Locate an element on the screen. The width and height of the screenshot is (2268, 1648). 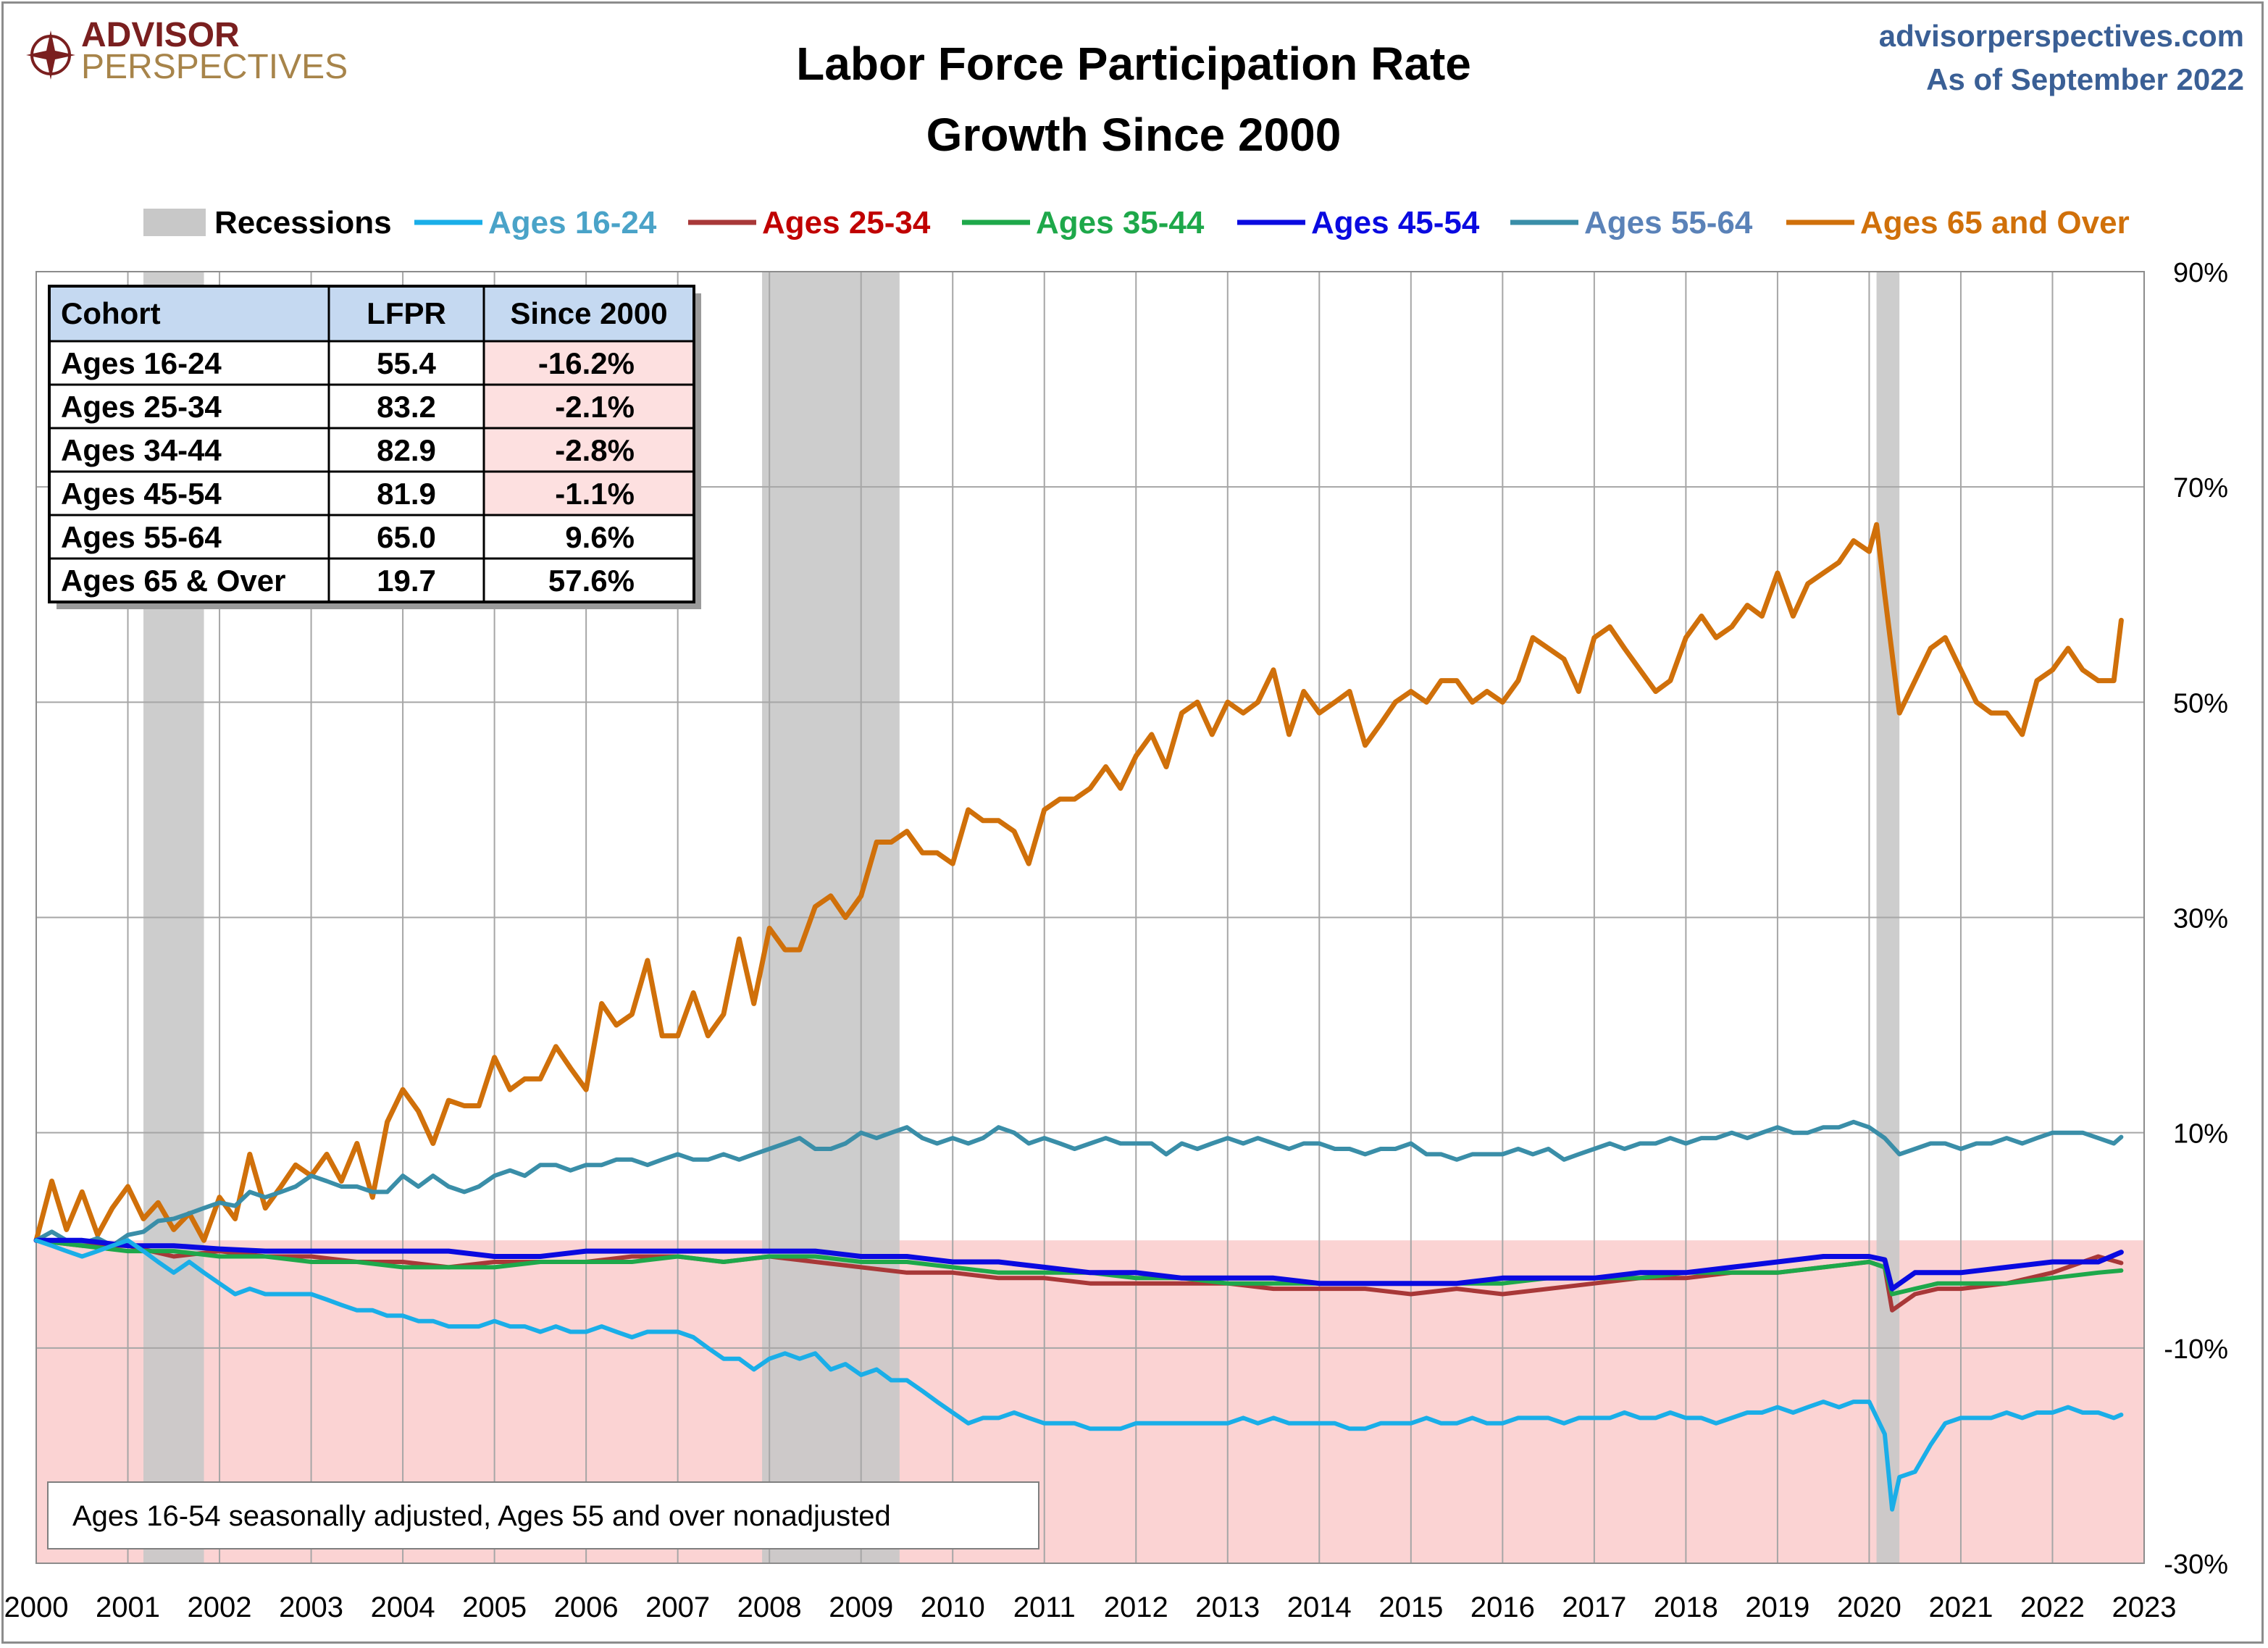
x-tick-label: 2009 is located at coordinates (861, 1607).